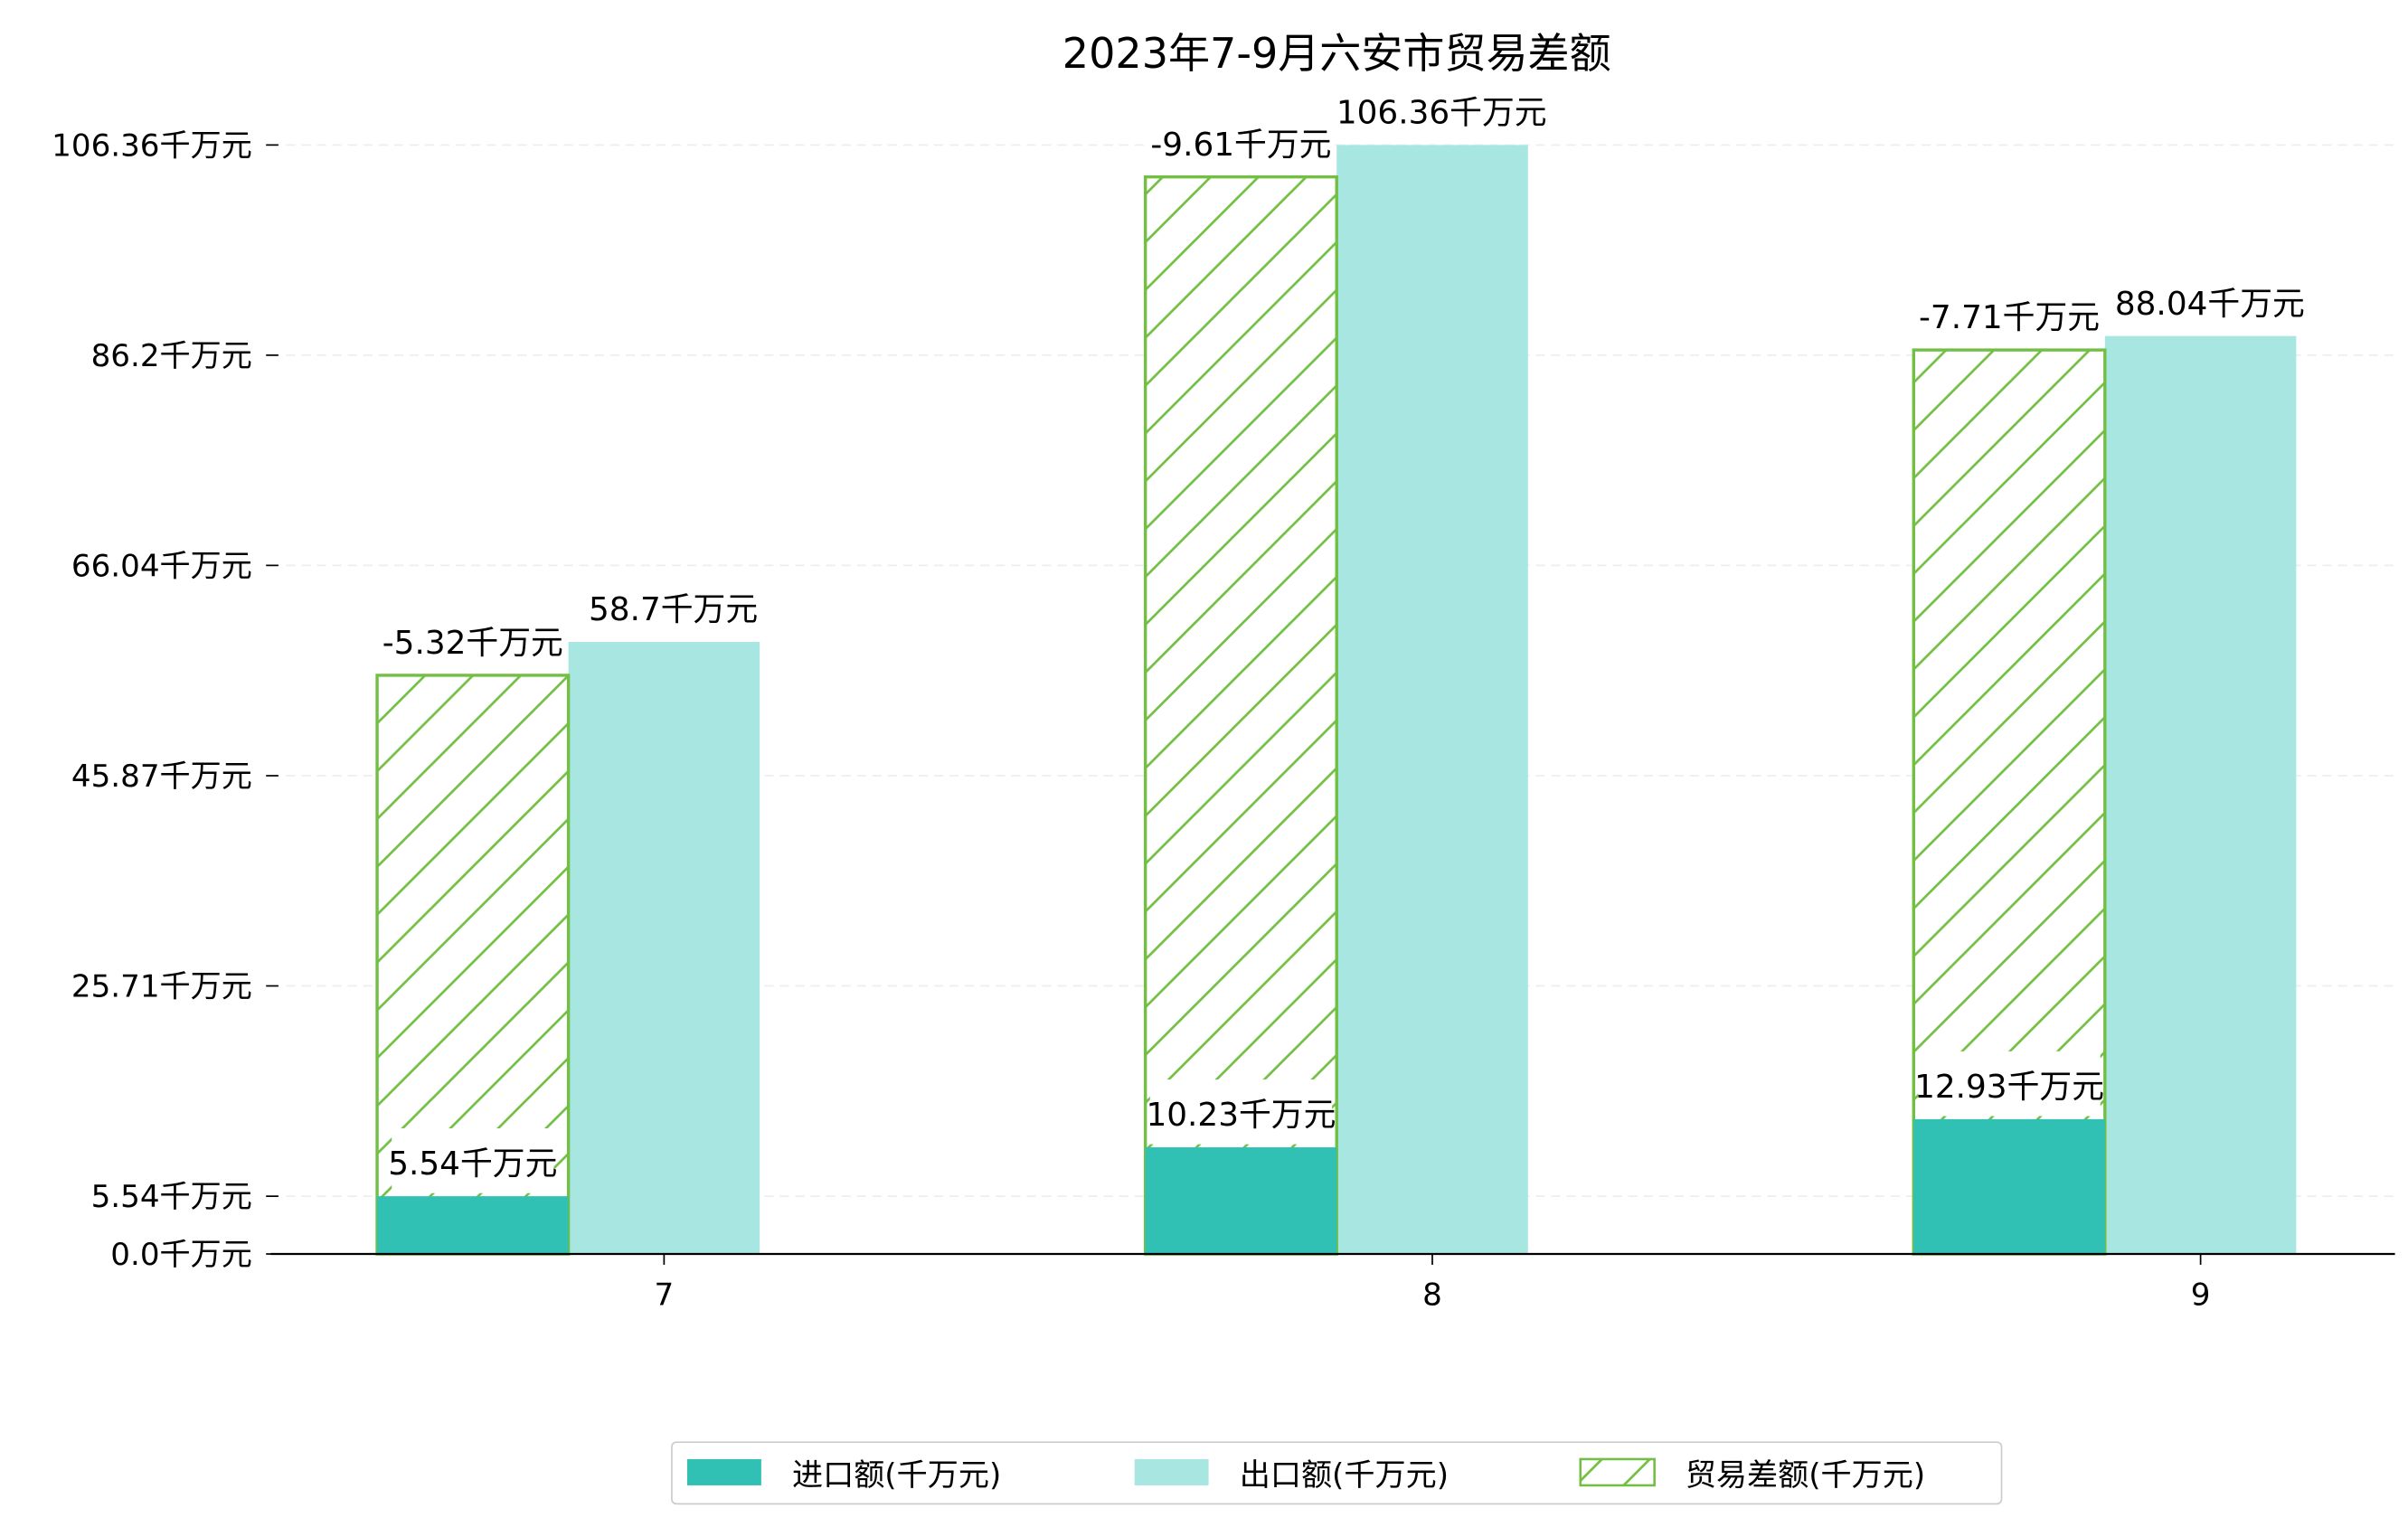 This screenshot has width=2408, height=1527. What do you see at coordinates (161, 986) in the screenshot?
I see `y-tick-label: 25.71千万元` at bounding box center [161, 986].